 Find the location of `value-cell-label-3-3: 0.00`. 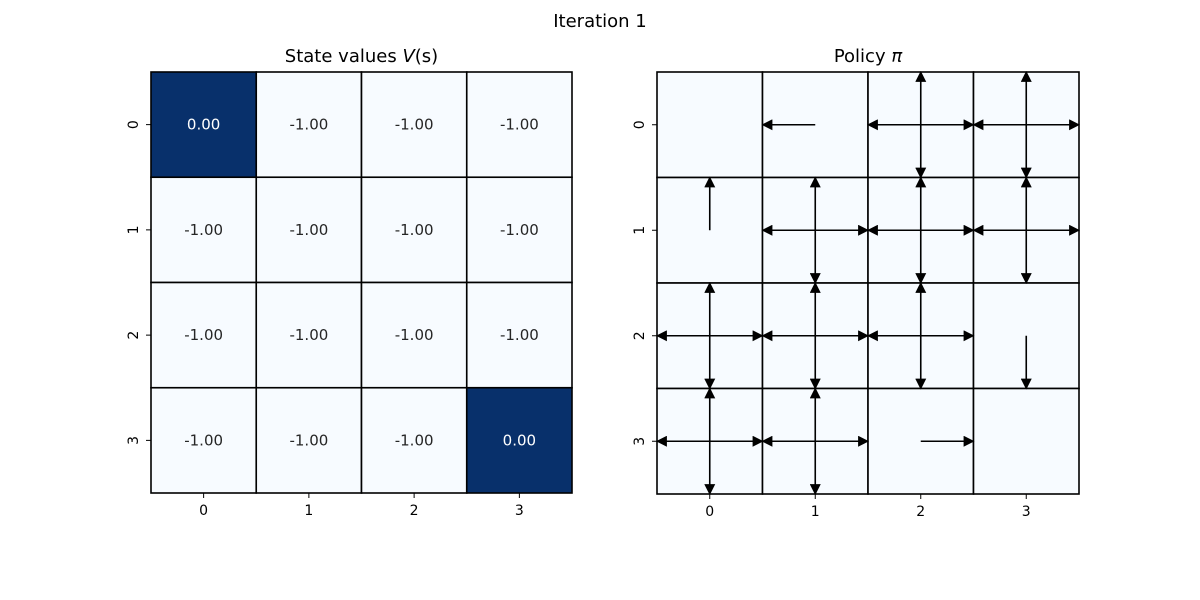

value-cell-label-3-3: 0.00 is located at coordinates (519, 440).